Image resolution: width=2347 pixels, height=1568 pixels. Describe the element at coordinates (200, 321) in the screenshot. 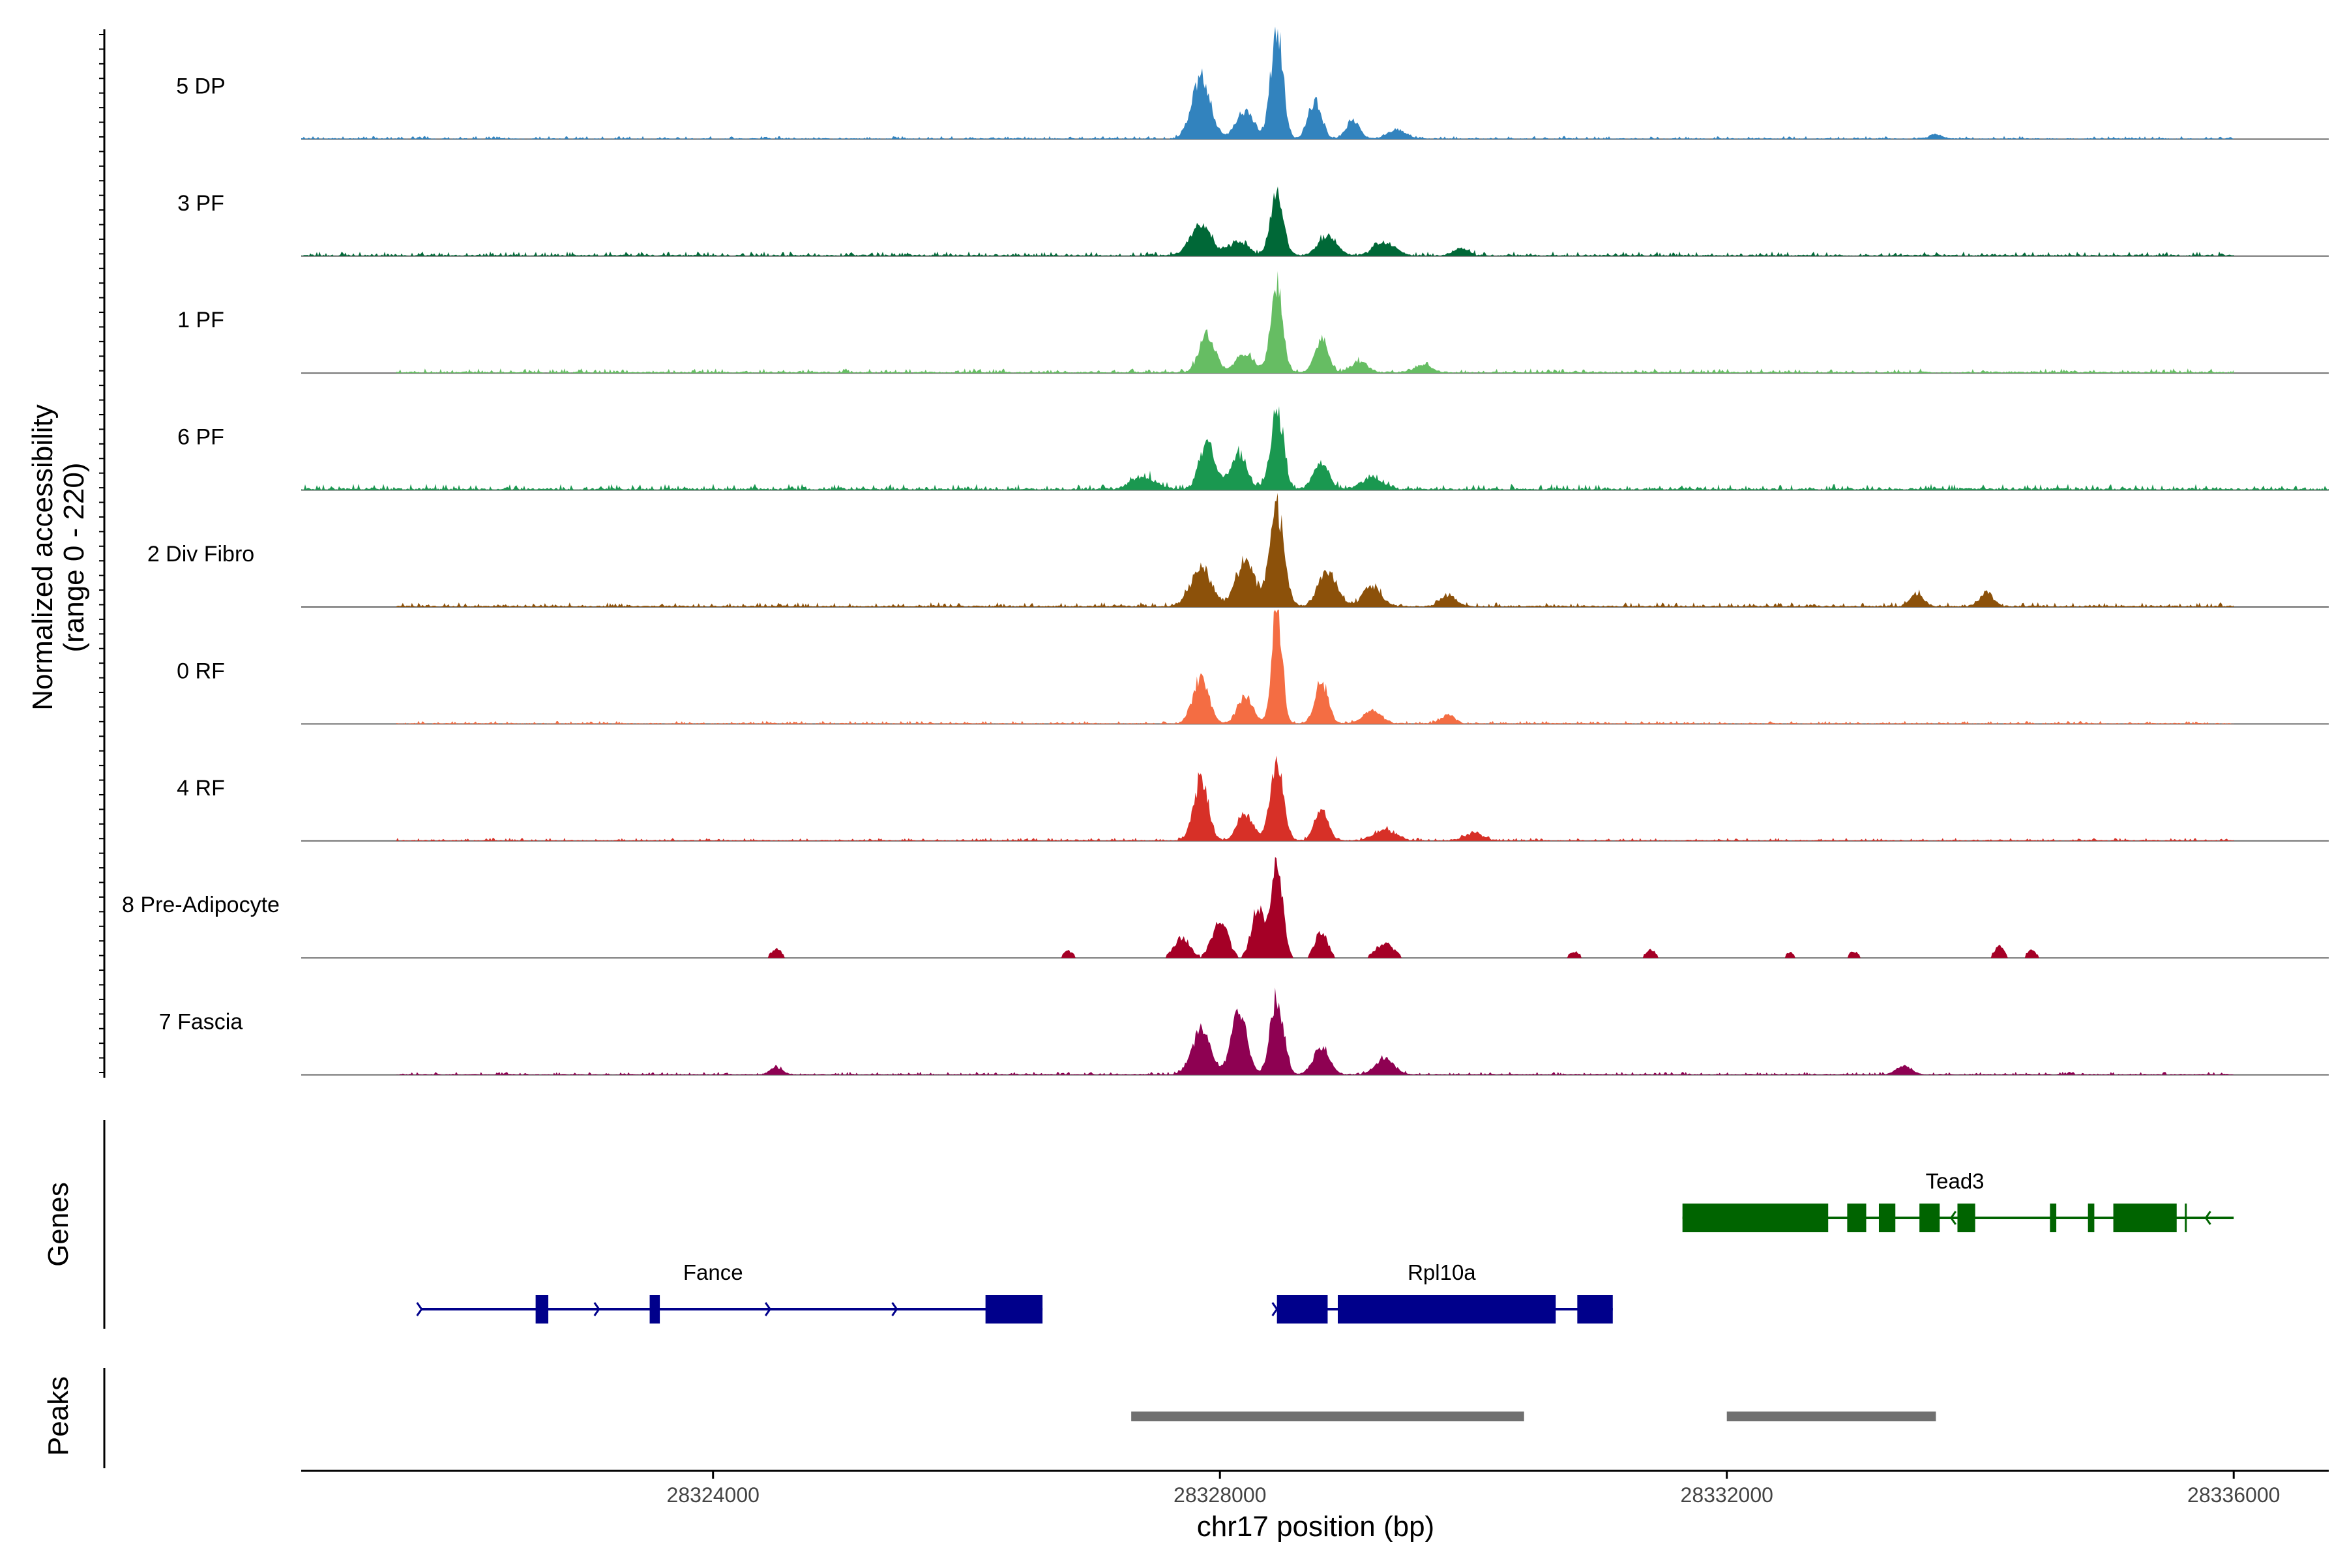

I see `track-label: 1 PF` at that location.